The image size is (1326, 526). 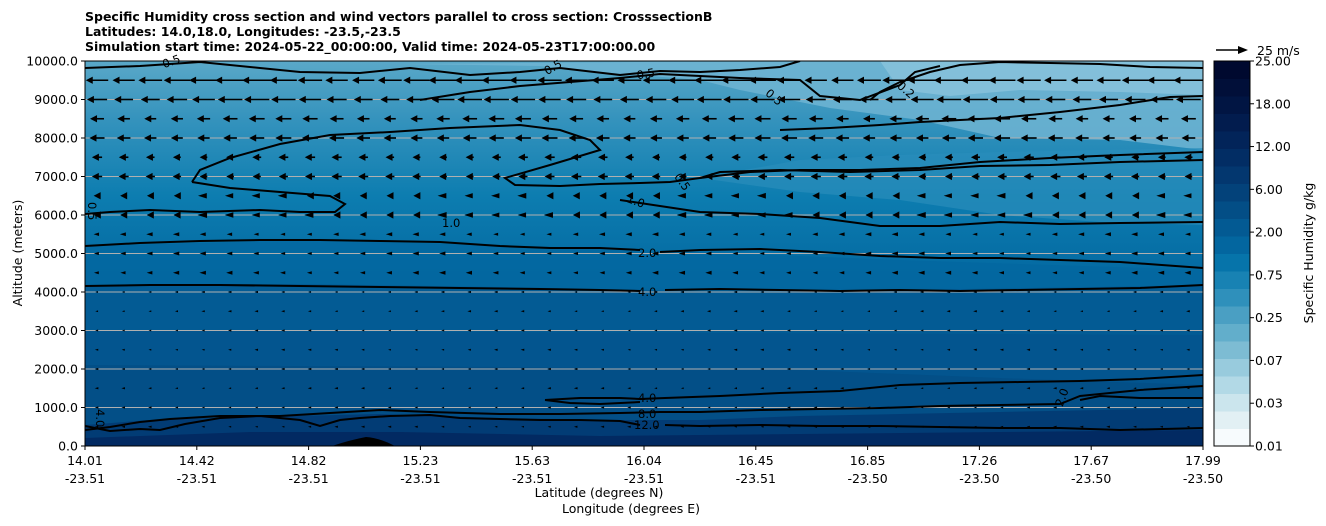 I want to click on colorbar-segment, so click(x=1232, y=105).